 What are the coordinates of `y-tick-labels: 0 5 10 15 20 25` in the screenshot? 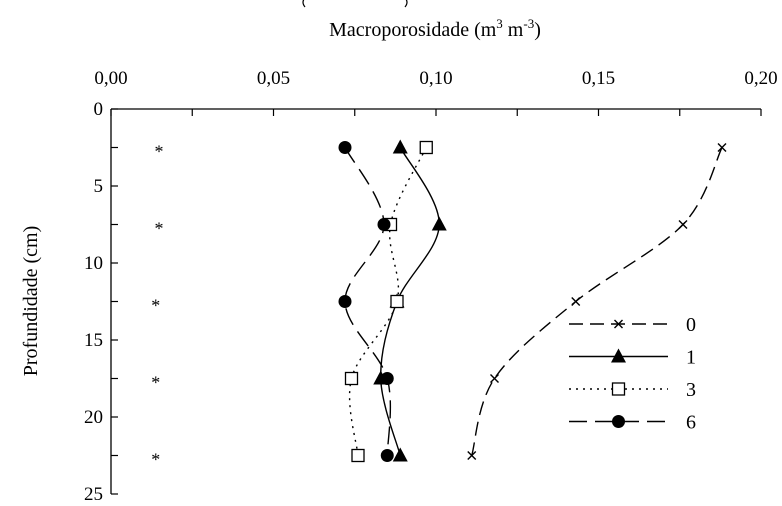 It's located at (93, 302).